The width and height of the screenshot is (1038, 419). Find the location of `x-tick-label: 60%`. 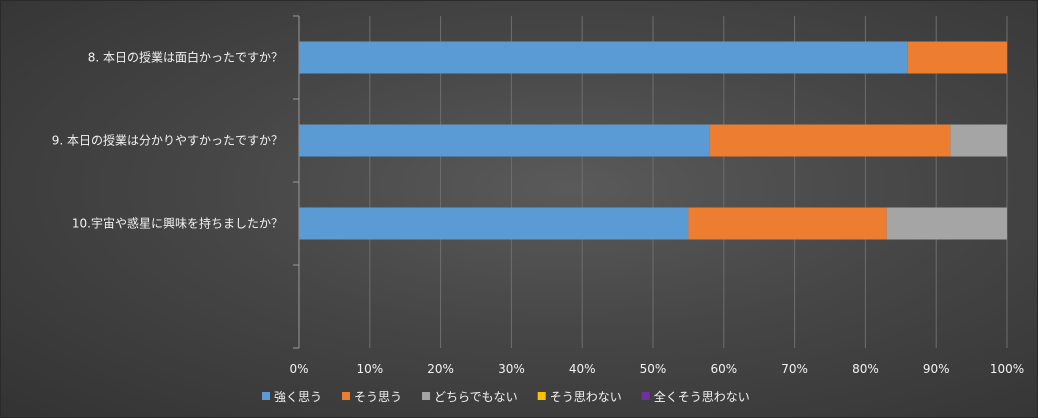

x-tick-label: 60% is located at coordinates (723, 369).